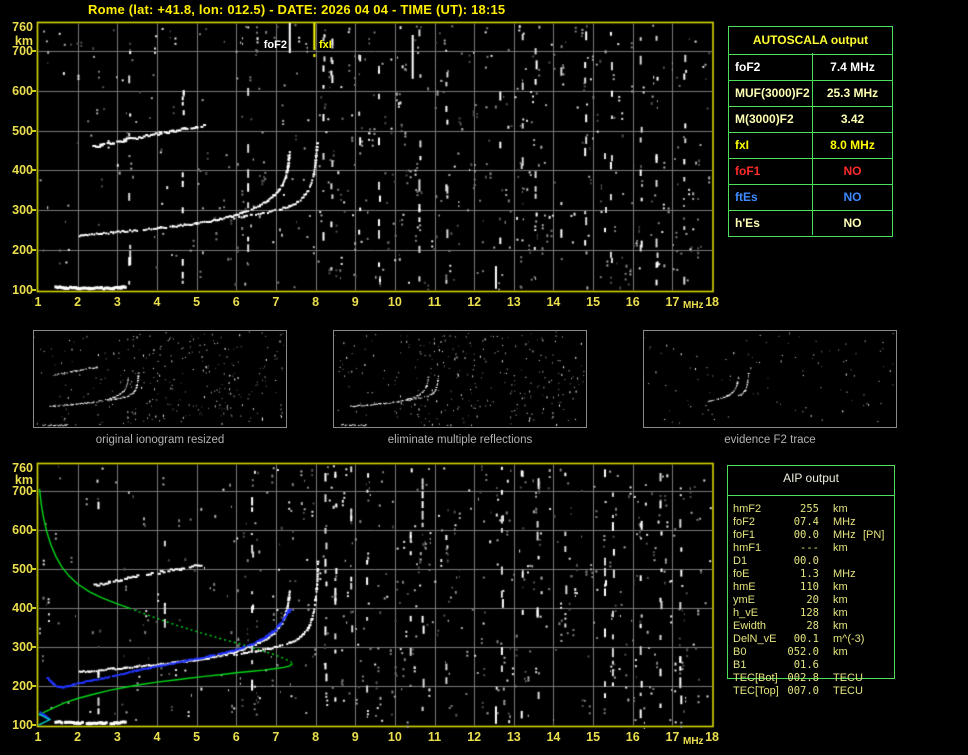 This screenshot has width=968, height=755. I want to click on bottom-x-axis-unit: MHz, so click(693, 741).